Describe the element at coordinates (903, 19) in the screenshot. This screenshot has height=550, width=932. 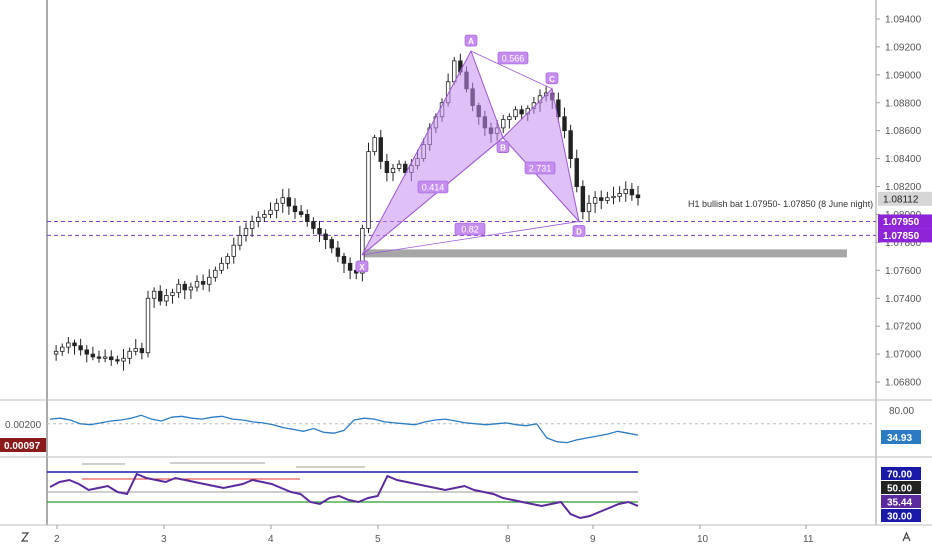
I see `price-tick-label: 1.09400` at that location.